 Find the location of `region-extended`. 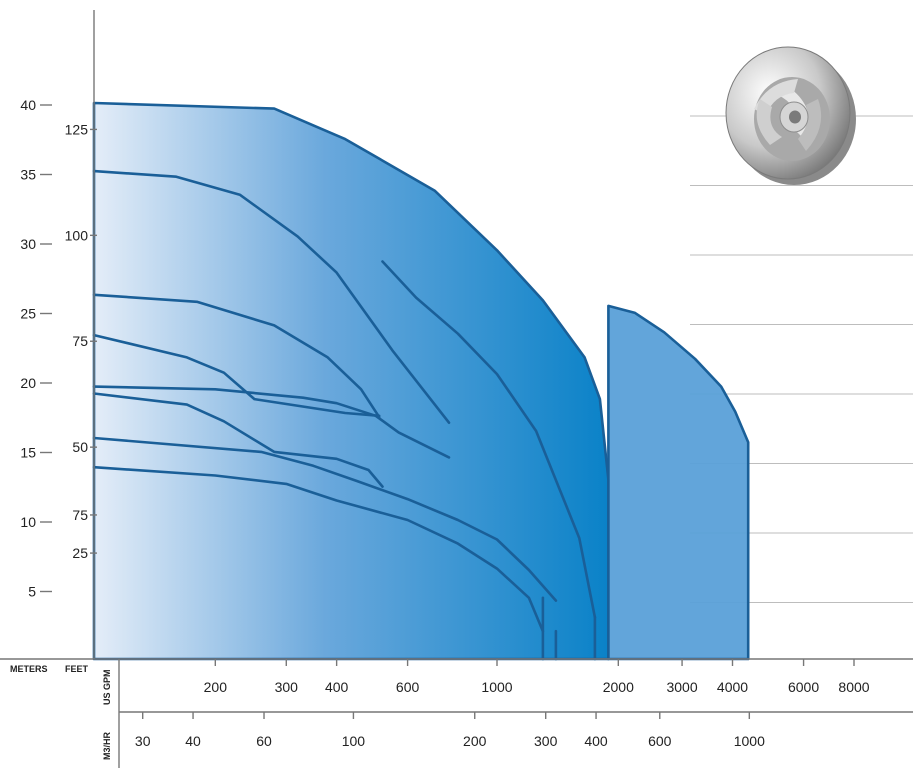

region-extended is located at coordinates (678, 482).